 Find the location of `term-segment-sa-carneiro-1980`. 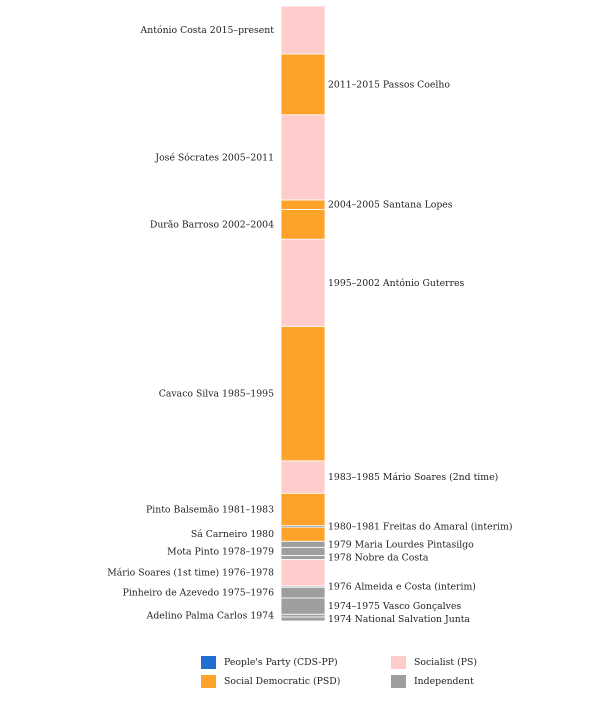

term-segment-sa-carneiro-1980 is located at coordinates (303, 534).